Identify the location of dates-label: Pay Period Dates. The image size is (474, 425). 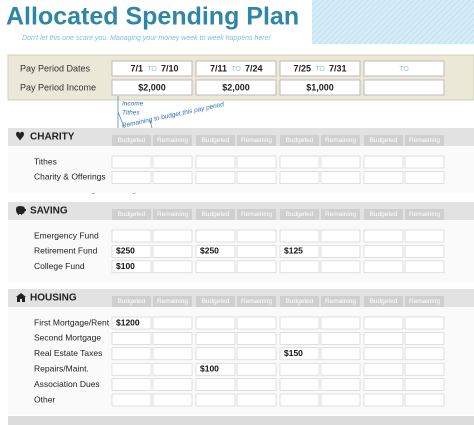
(55, 68).